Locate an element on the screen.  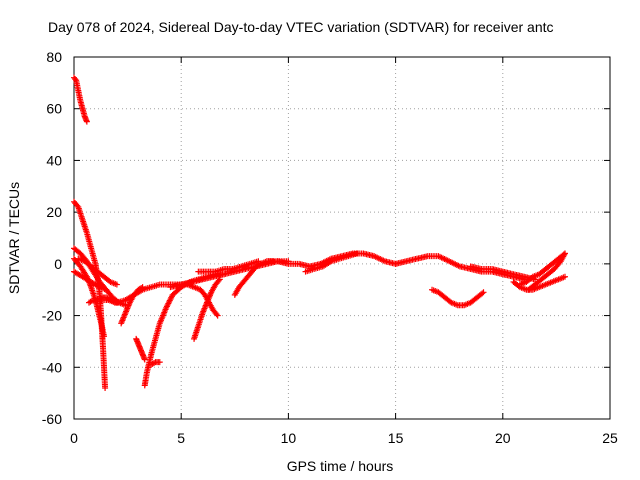
x-tick-label: 20 is located at coordinates (503, 438).